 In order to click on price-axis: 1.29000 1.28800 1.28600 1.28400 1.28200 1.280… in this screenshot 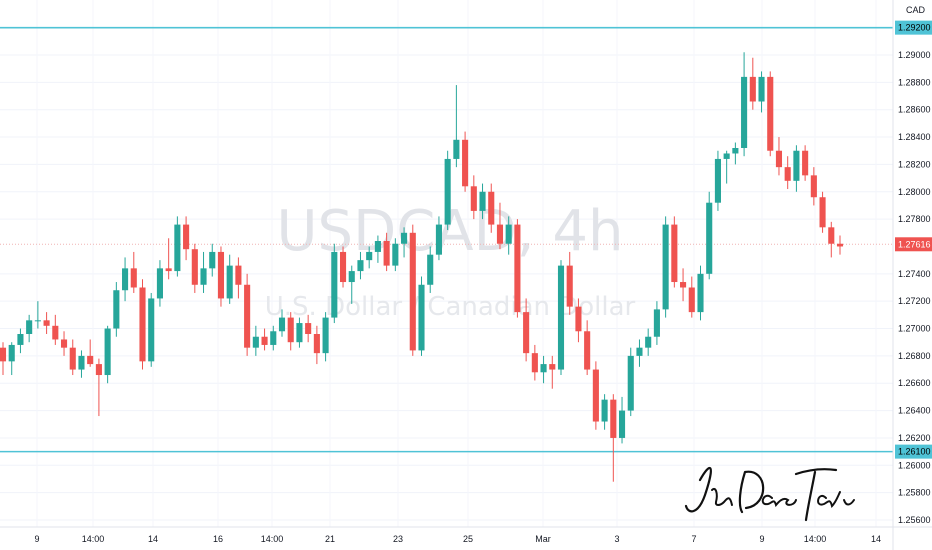, I will do `click(914, 287)`.